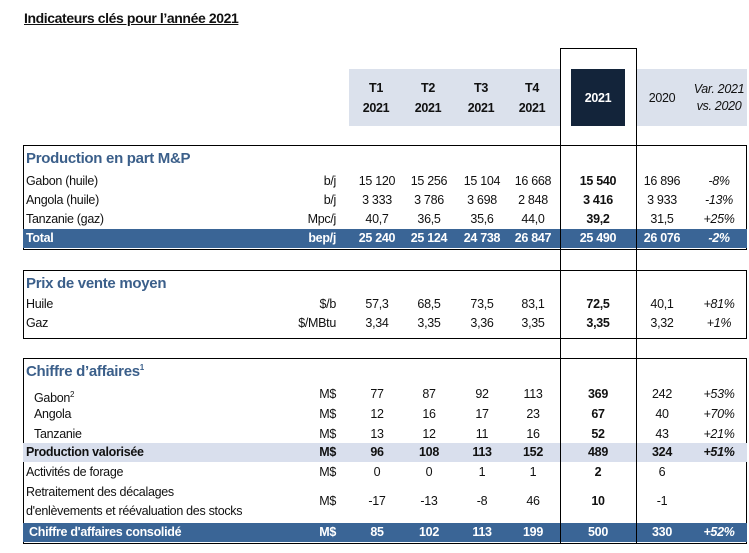 The width and height of the screenshot is (749, 553). I want to click on value-variation: +52%, so click(719, 532).